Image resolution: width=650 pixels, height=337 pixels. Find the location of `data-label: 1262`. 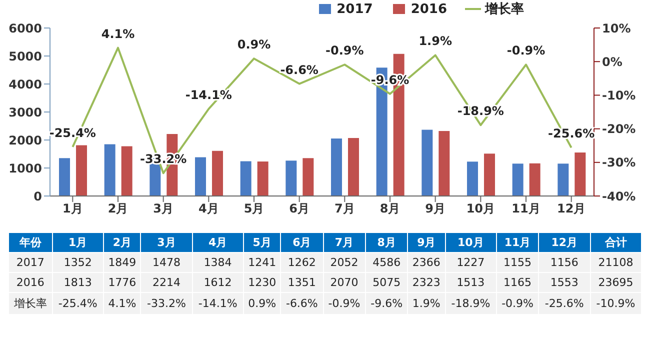

data-label: 1262 is located at coordinates (302, 262).